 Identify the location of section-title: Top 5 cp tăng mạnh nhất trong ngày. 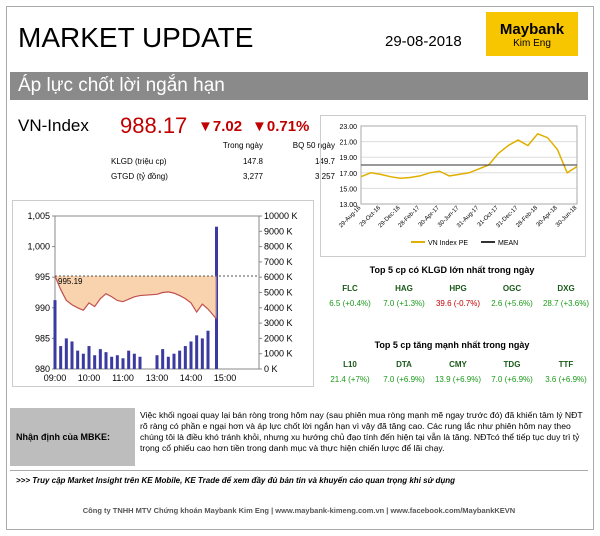
(452, 345).